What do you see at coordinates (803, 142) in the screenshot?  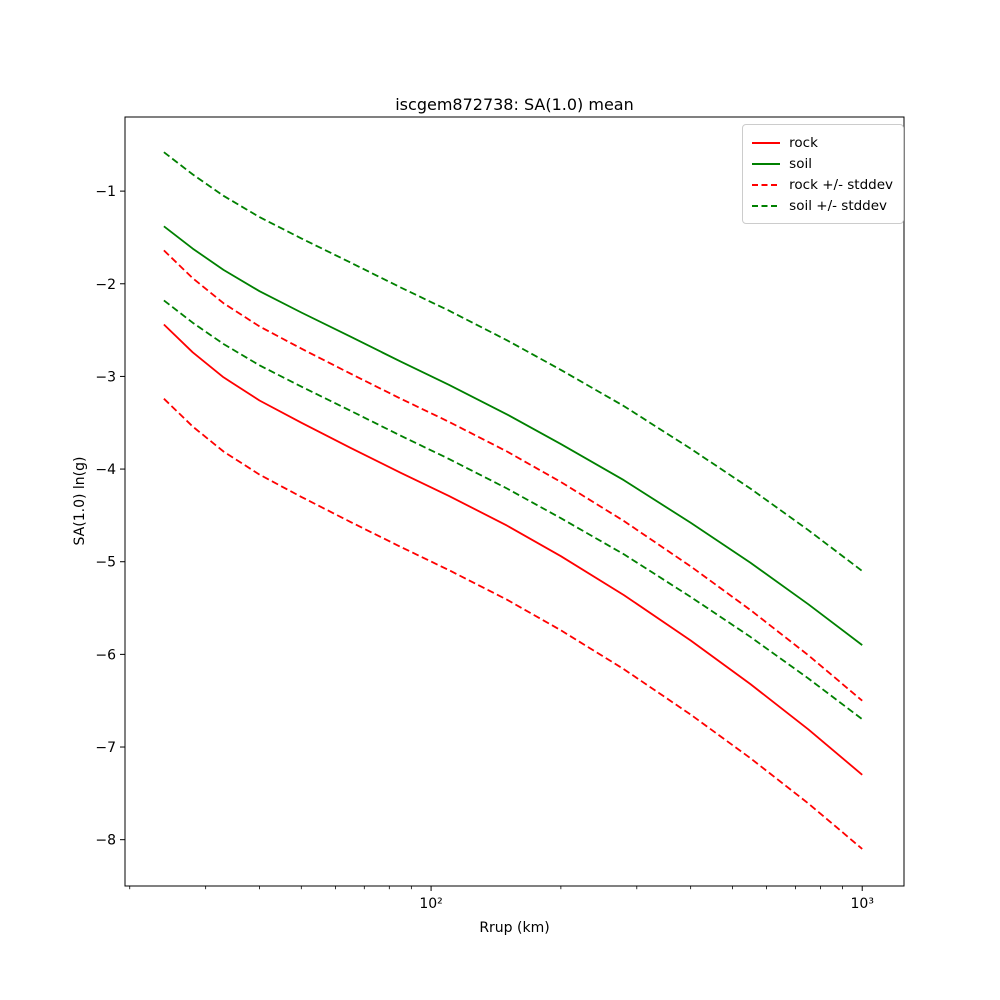 I see `legend-label: rock` at bounding box center [803, 142].